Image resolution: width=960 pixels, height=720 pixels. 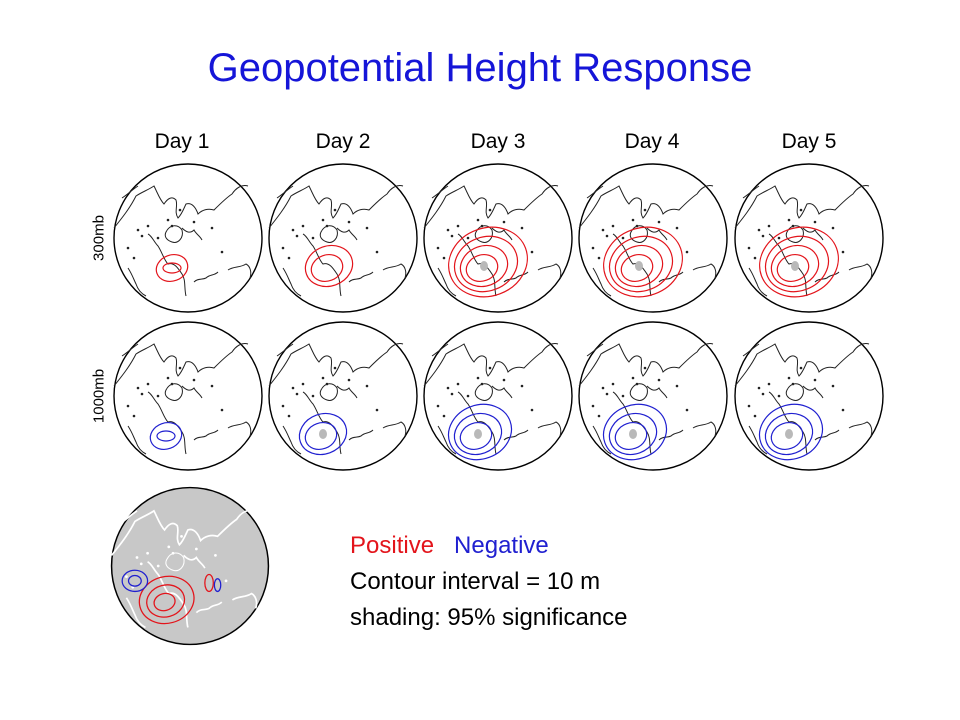 What do you see at coordinates (99, 396) in the screenshot?
I see `row-label-1000mb: 1000mb` at bounding box center [99, 396].